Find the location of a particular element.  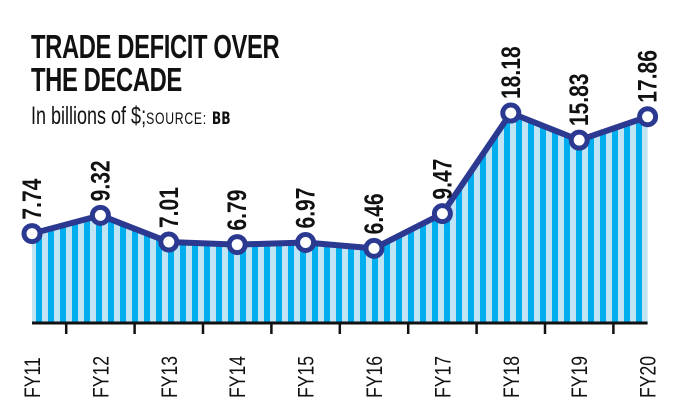

data-label: 6.46 is located at coordinates (375, 213).